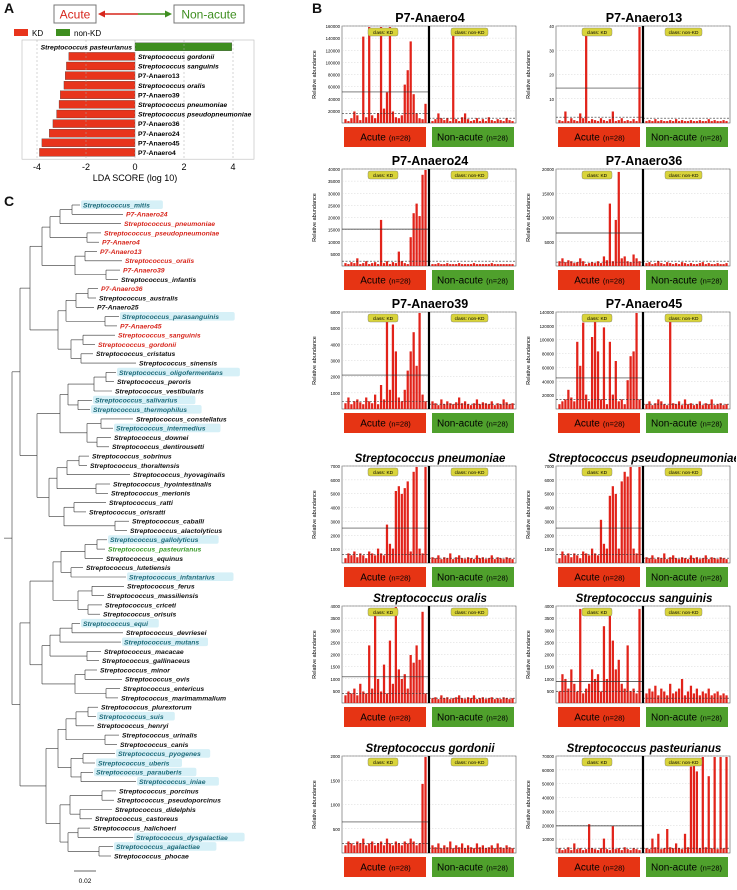 Image resolution: width=737 pixels, height=890 pixels. What do you see at coordinates (170, 317) in the screenshot?
I see `taxon-label: Streptococcus_parasanguinis` at bounding box center [170, 317].